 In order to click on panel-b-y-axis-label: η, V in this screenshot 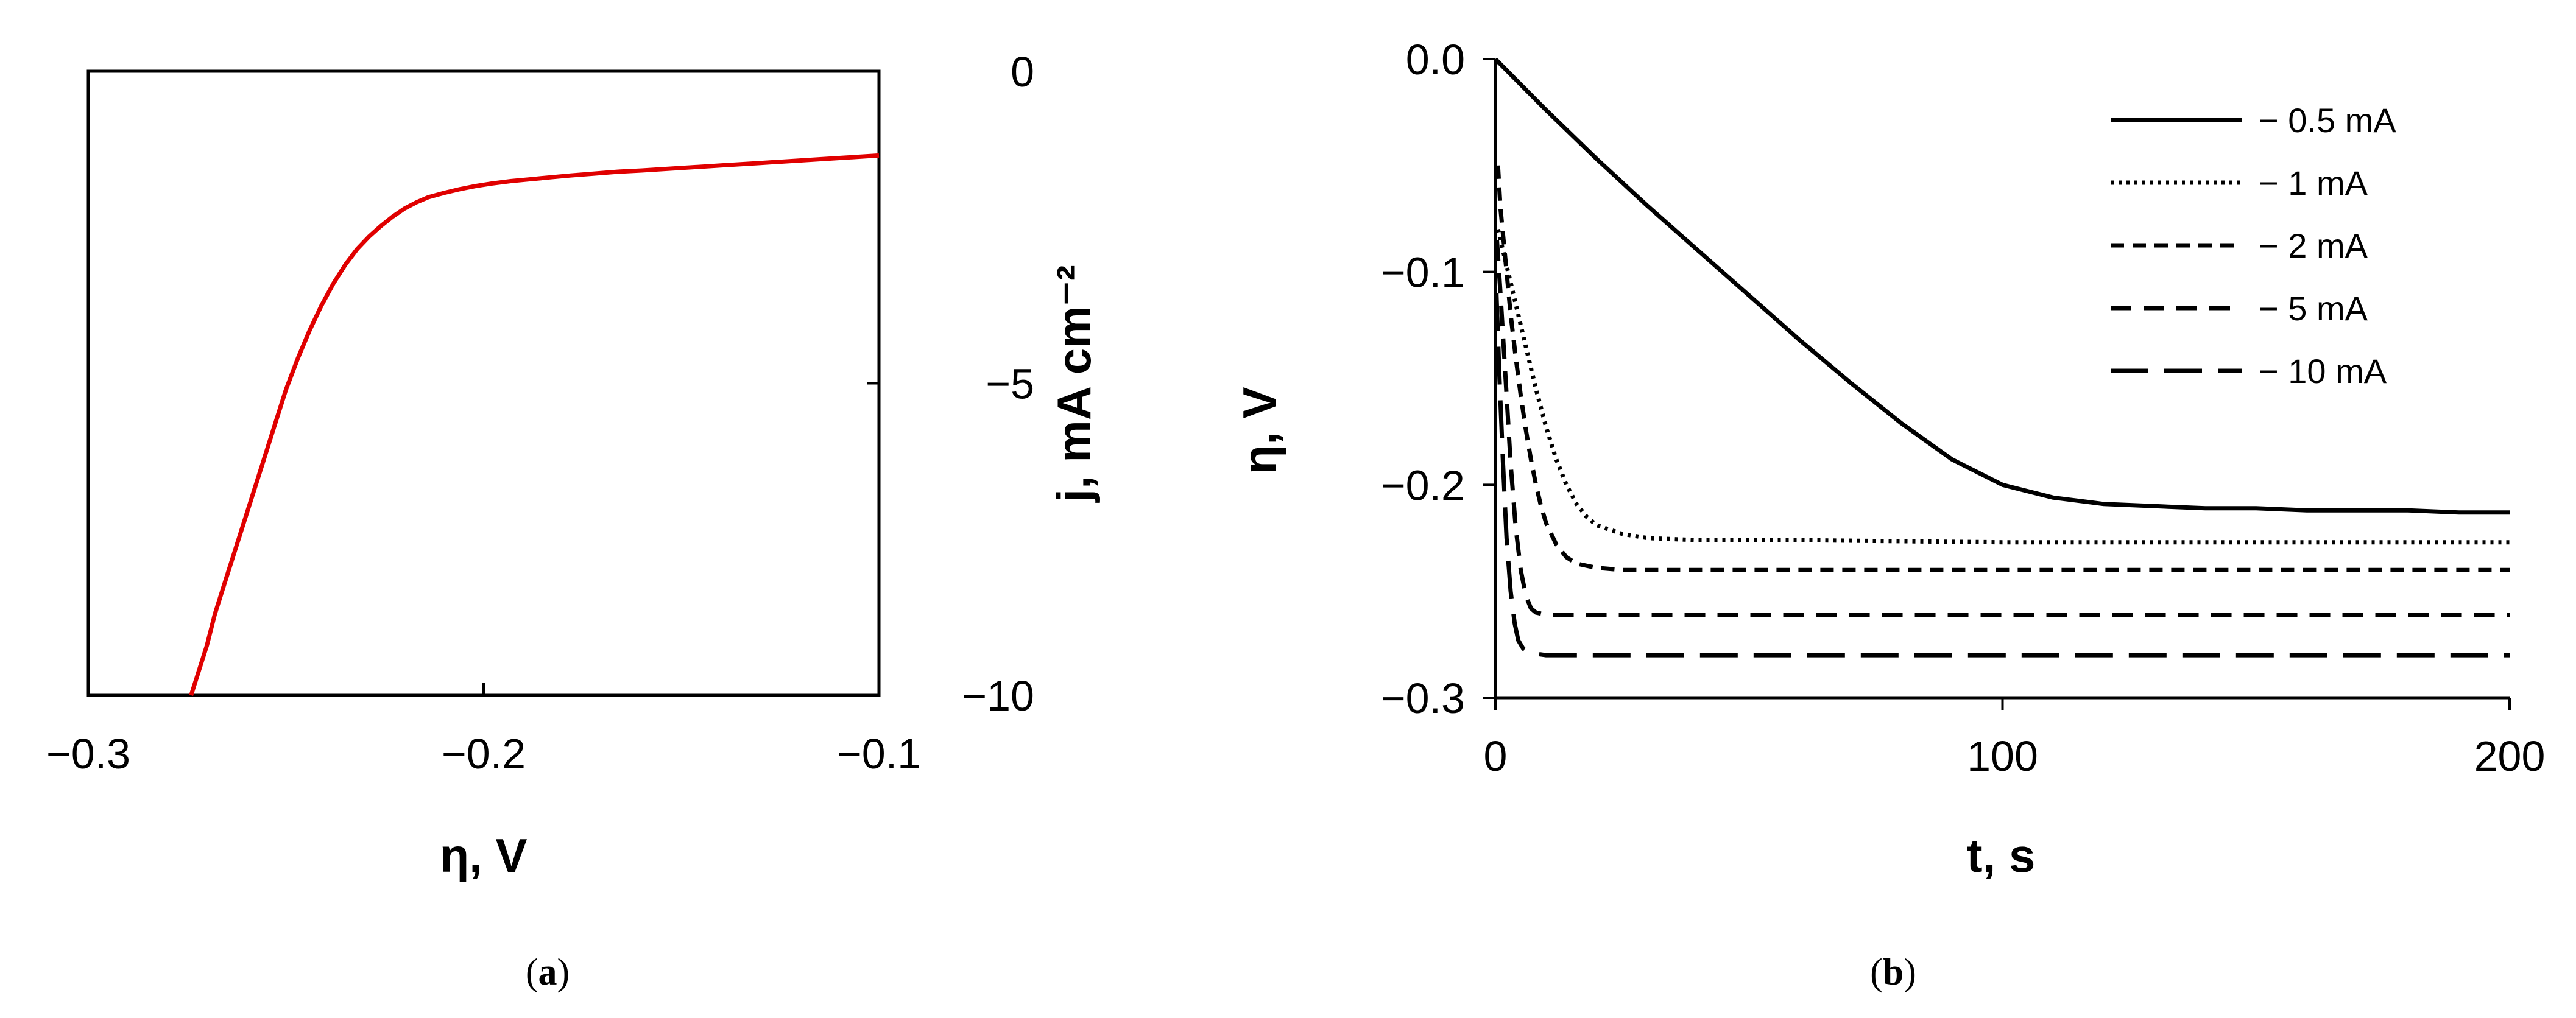, I will do `click(1259, 430)`.